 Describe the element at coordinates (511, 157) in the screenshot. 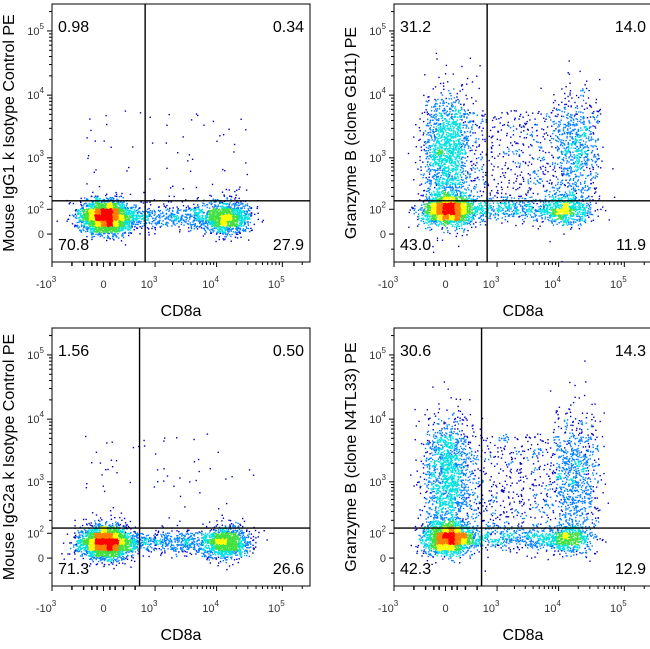

I see `event-dots` at that location.